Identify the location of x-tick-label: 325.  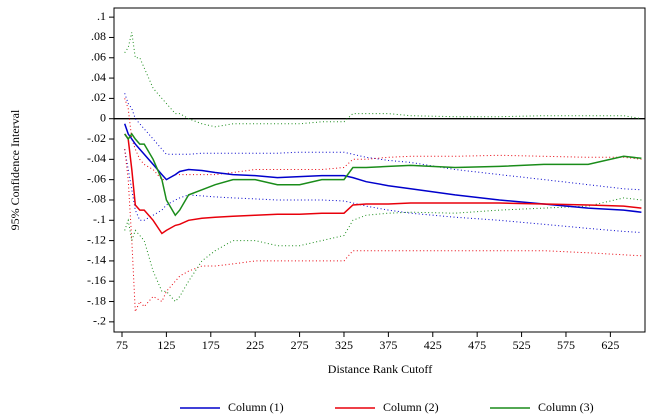
(344, 345).